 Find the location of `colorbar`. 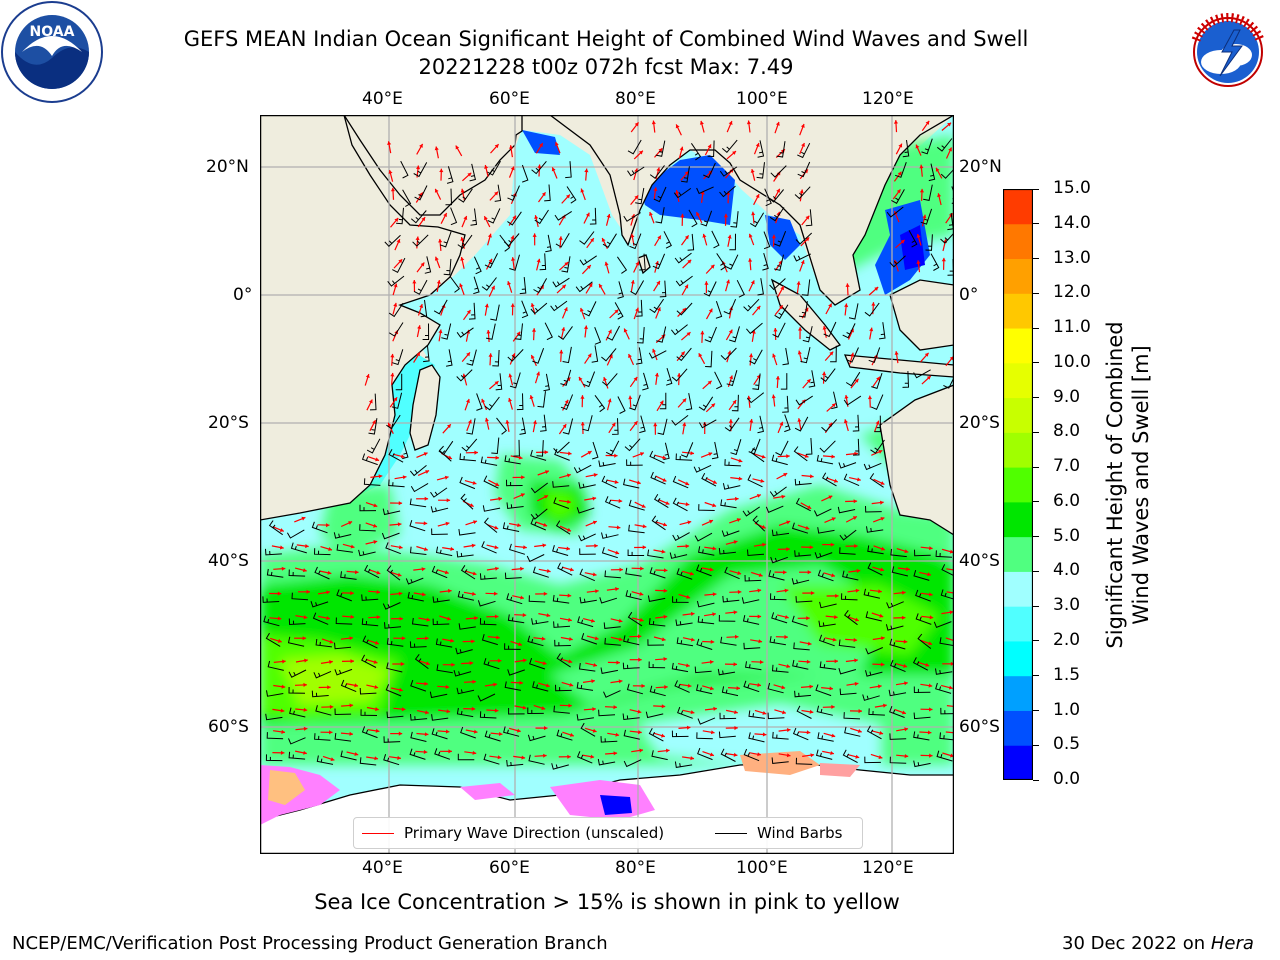

colorbar is located at coordinates (1018, 484).